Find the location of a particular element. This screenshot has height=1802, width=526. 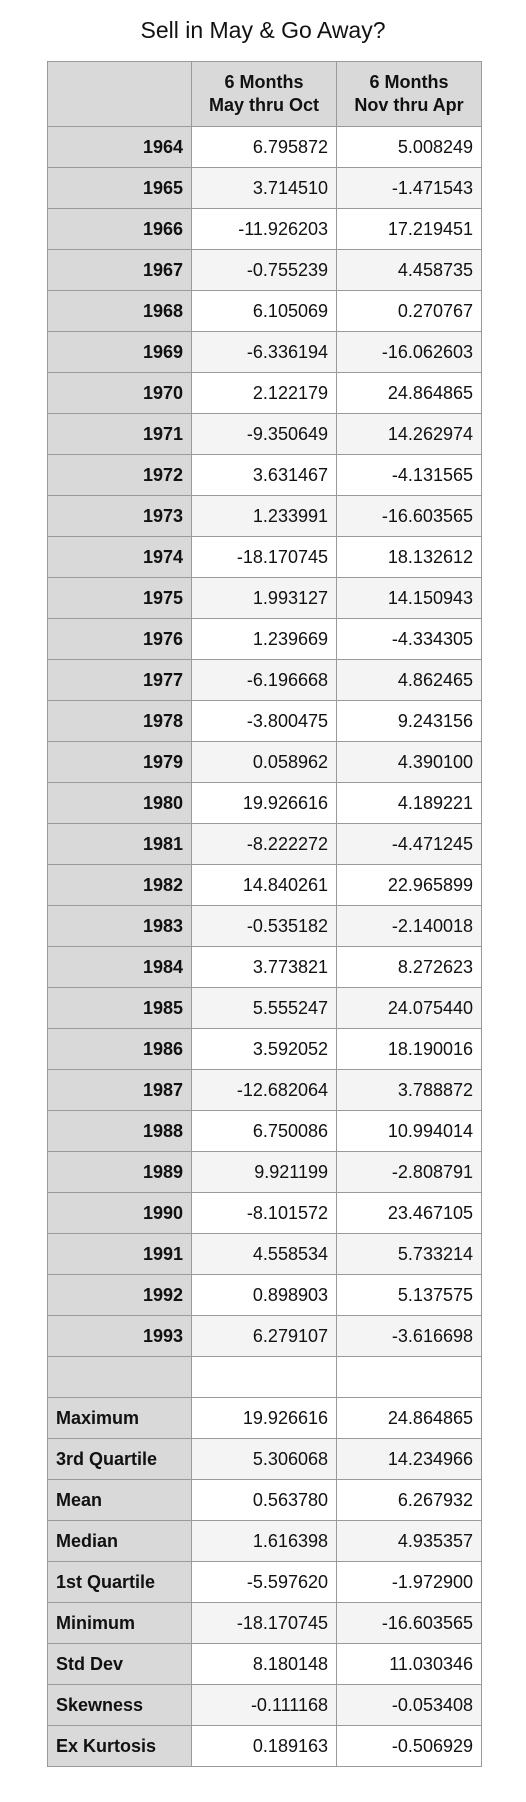

spacer-label-cell is located at coordinates (119, 1377).